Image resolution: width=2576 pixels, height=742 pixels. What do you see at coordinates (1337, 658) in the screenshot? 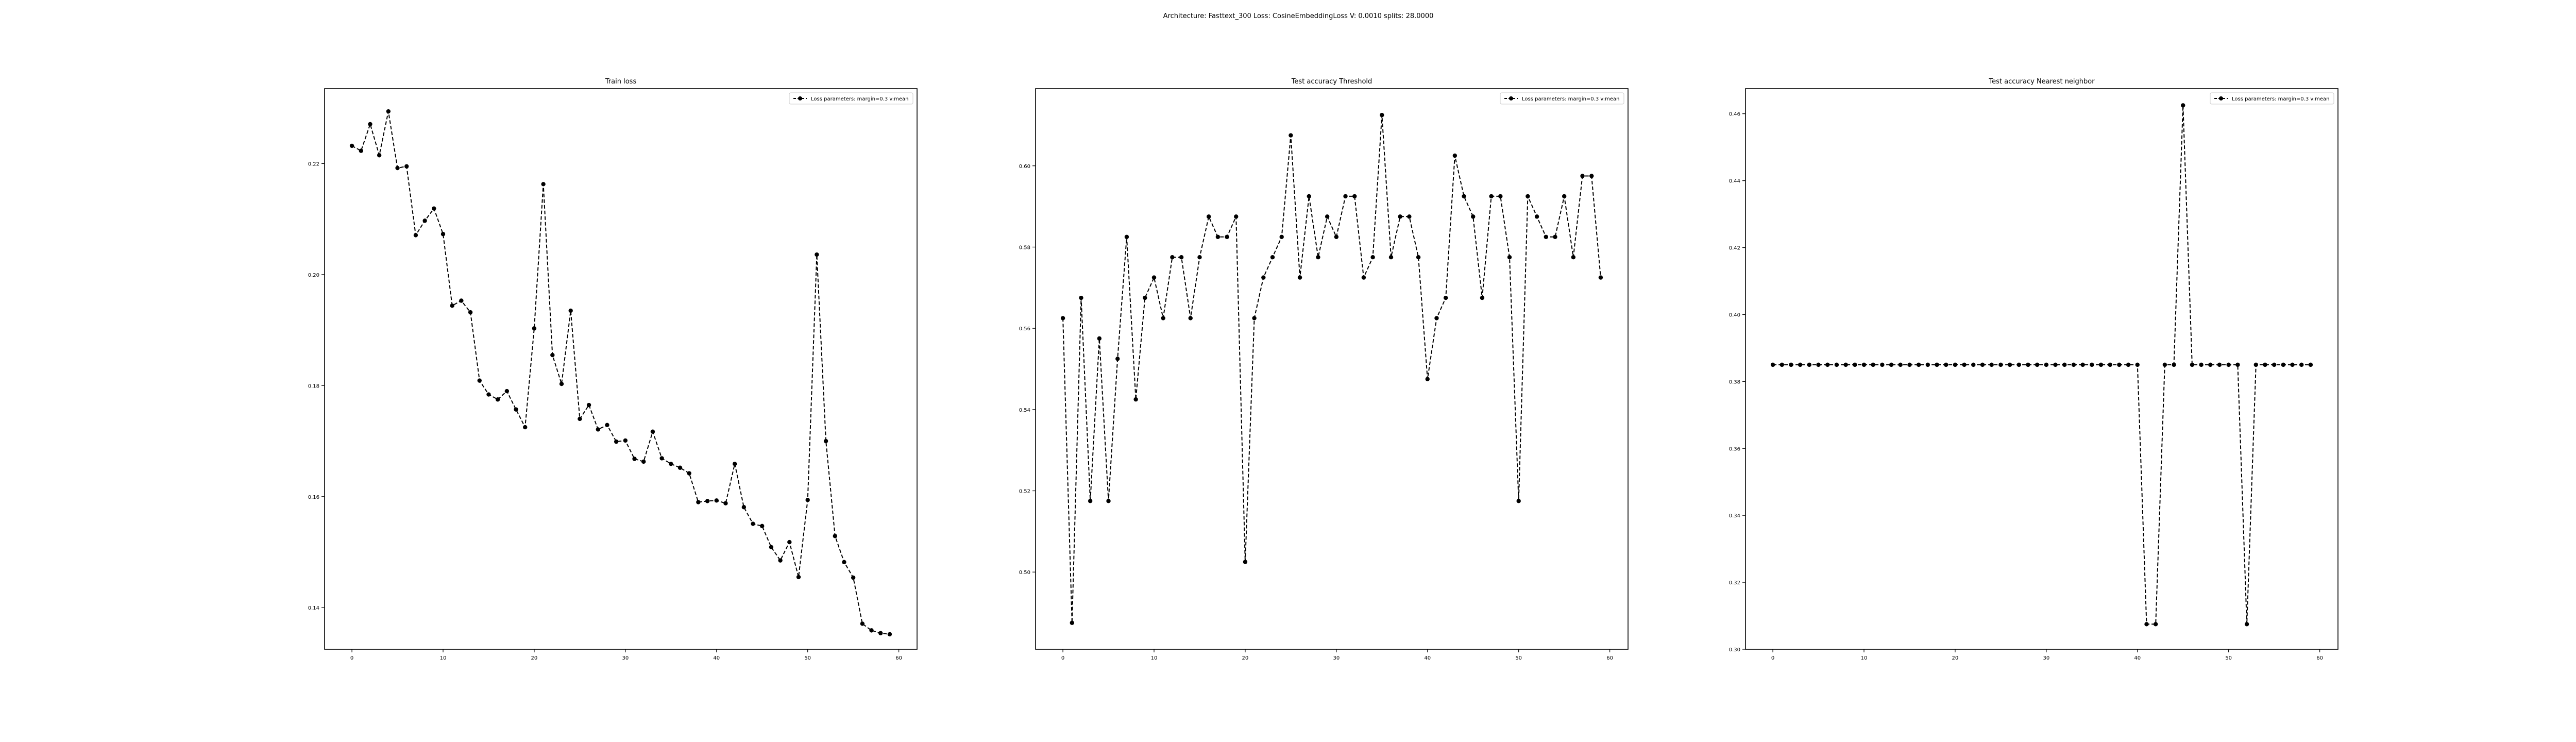
I see `x-tick-label: 30` at bounding box center [1337, 658].